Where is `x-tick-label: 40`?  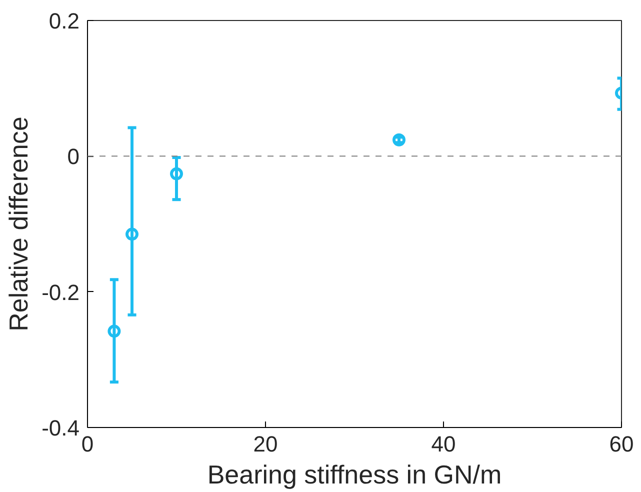 x-tick-label: 40 is located at coordinates (443, 444).